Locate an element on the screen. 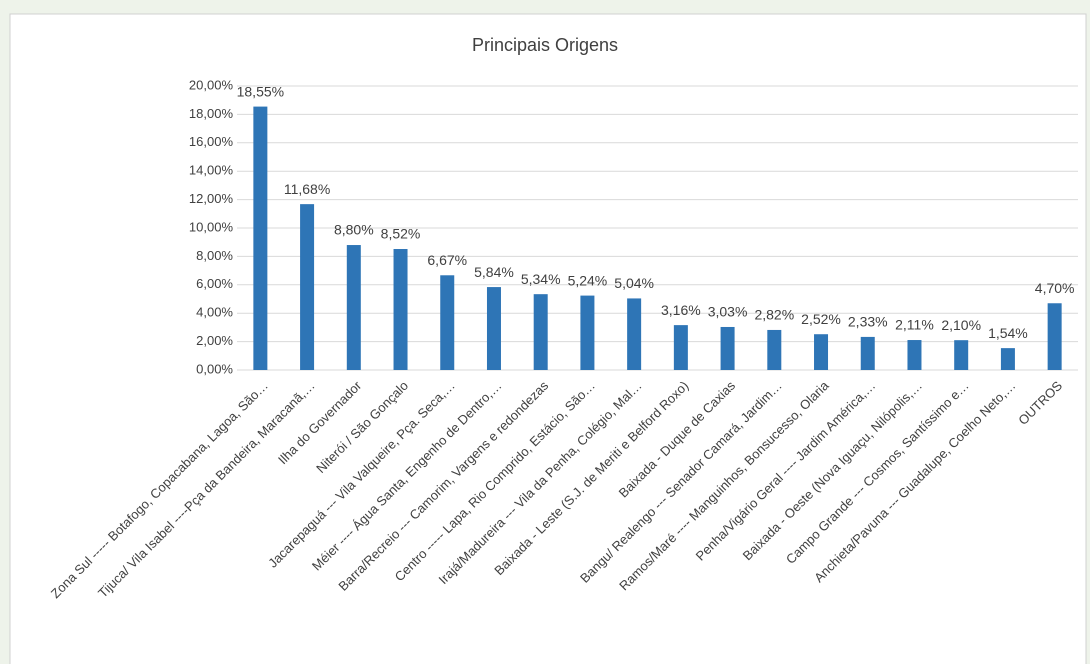  data-label: 6,67% is located at coordinates (447, 260).